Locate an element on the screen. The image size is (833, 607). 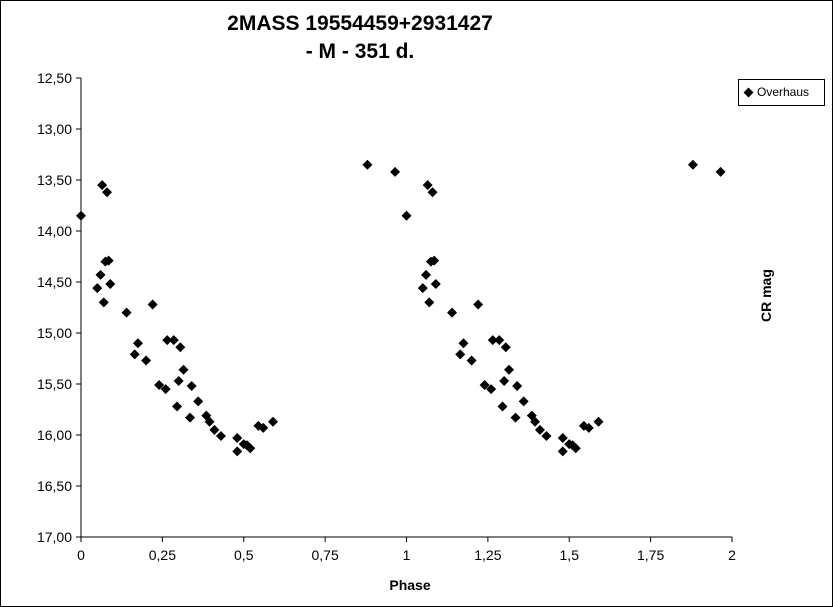
y-tick-label: 16,50 is located at coordinates (54, 486).